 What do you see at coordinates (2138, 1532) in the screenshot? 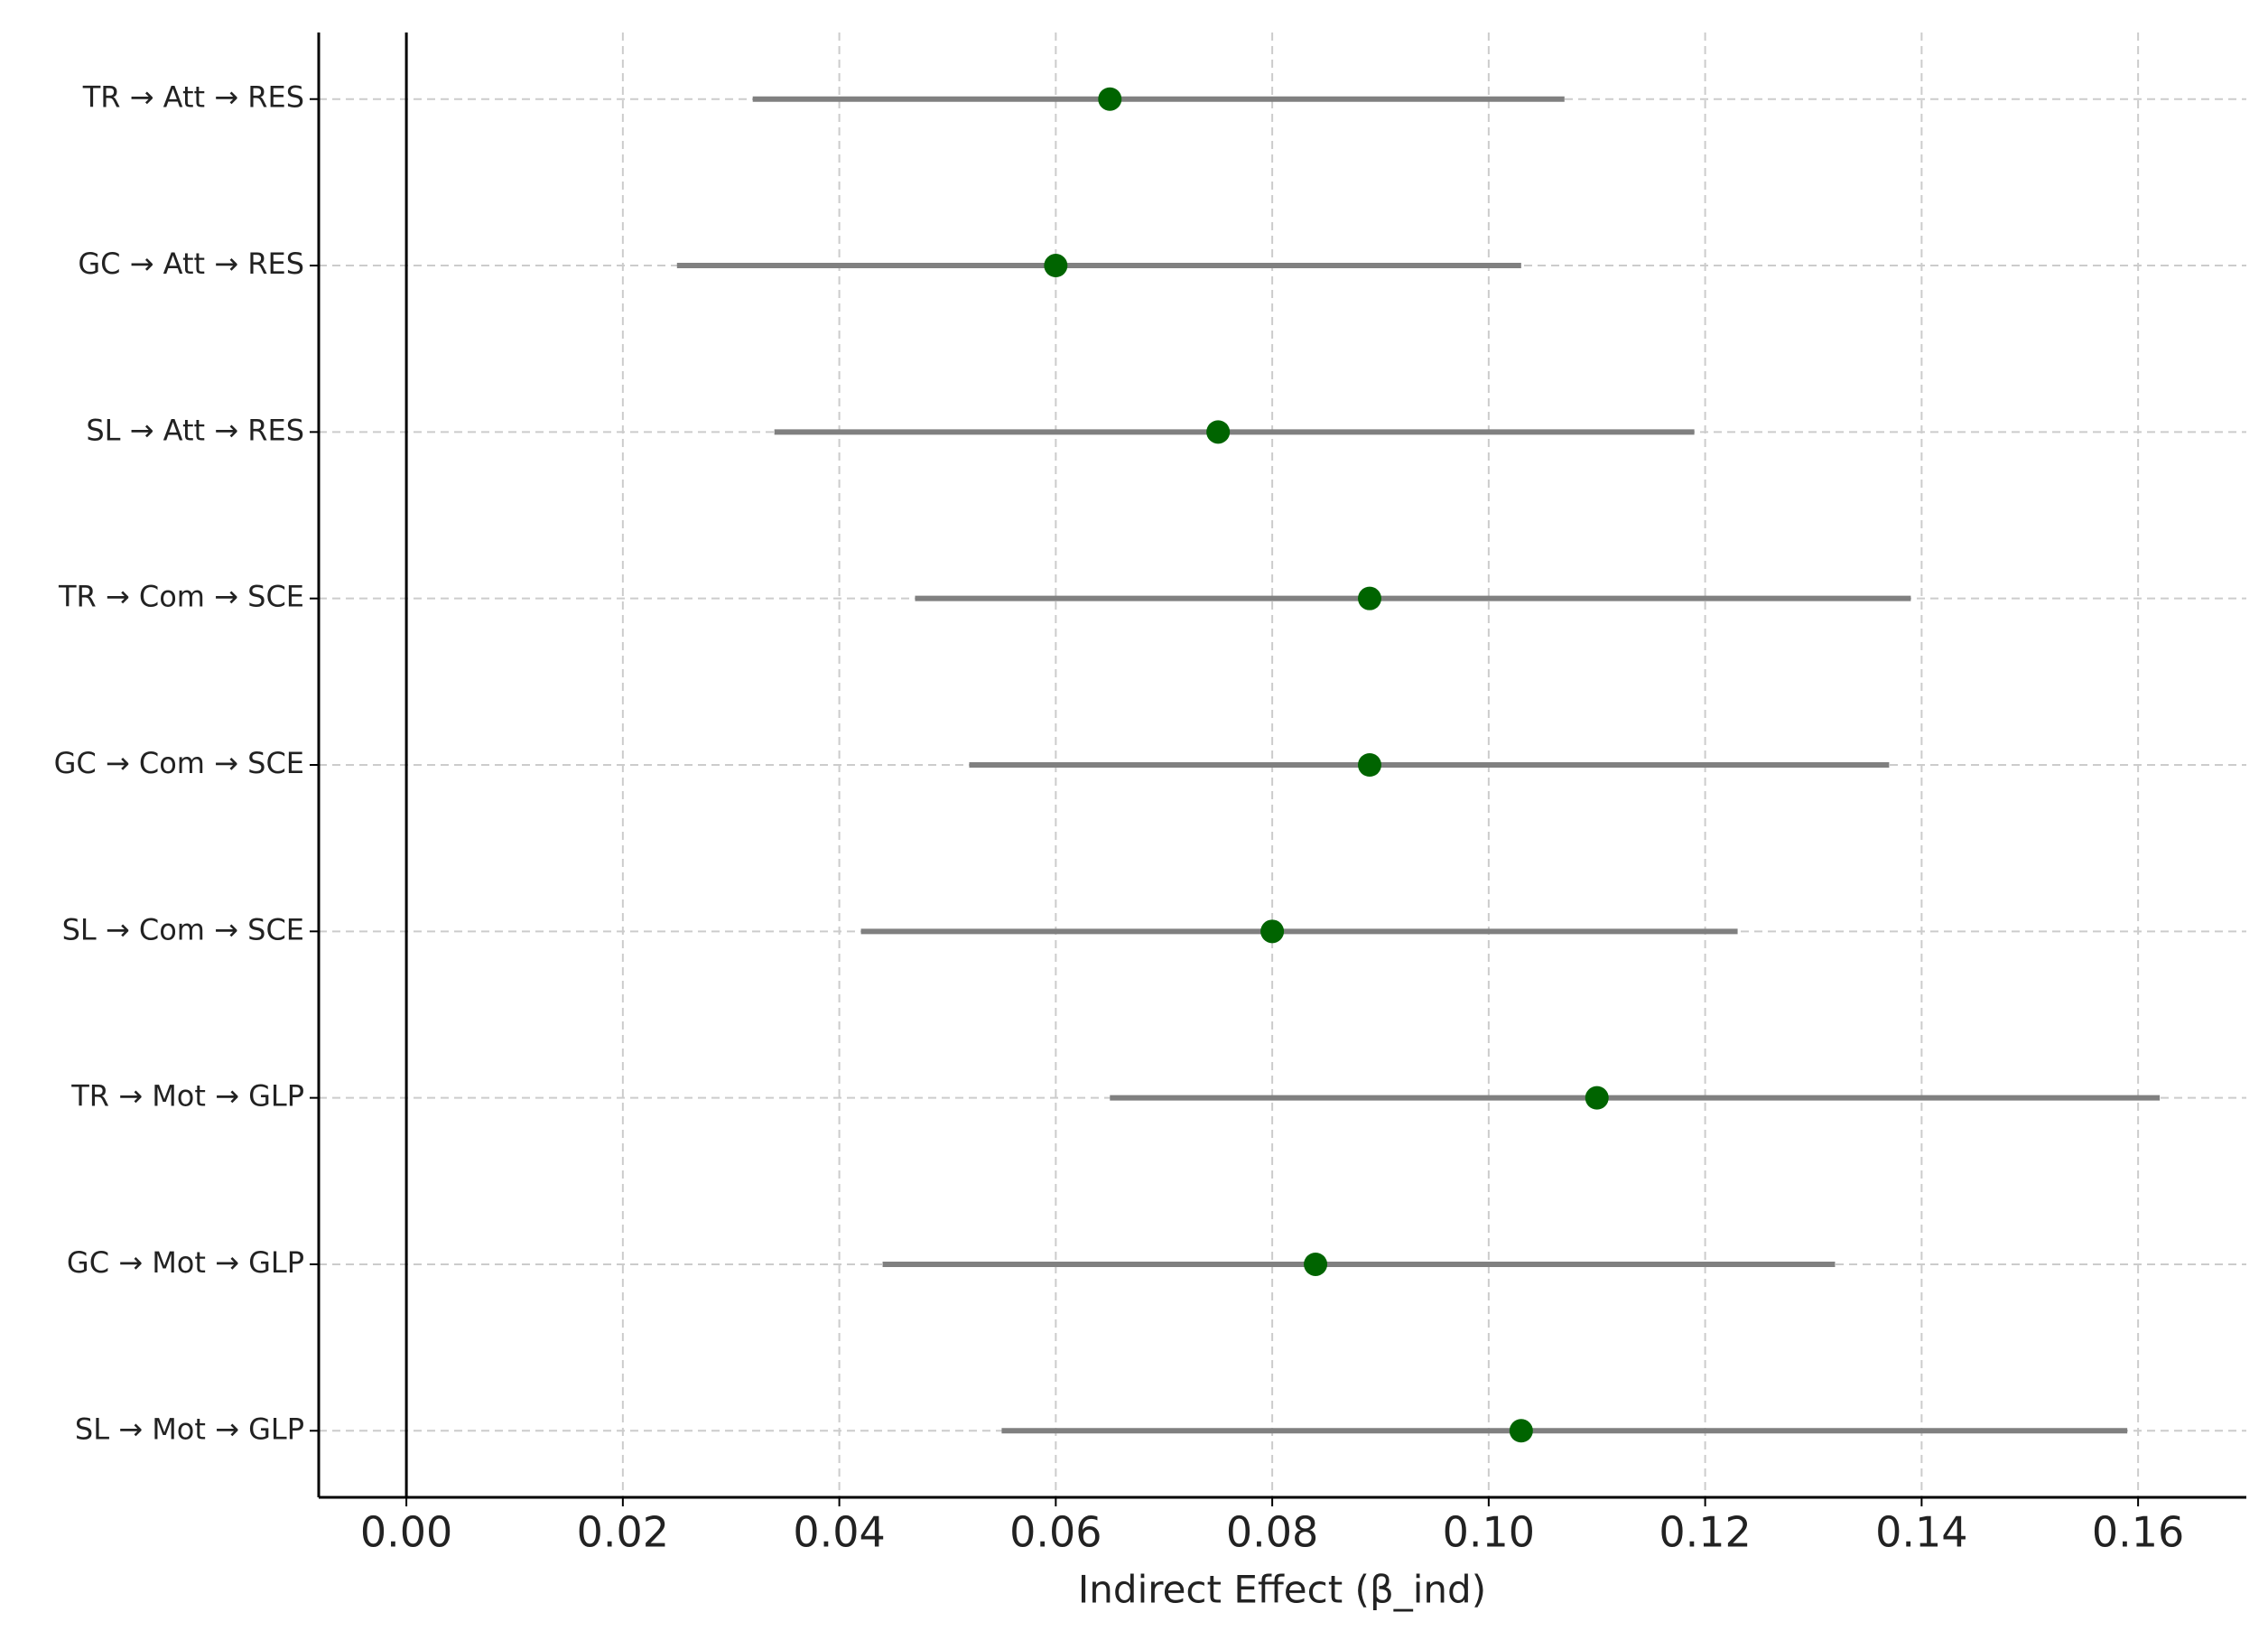
I see `x-tick-label: 0.16` at bounding box center [2138, 1532].